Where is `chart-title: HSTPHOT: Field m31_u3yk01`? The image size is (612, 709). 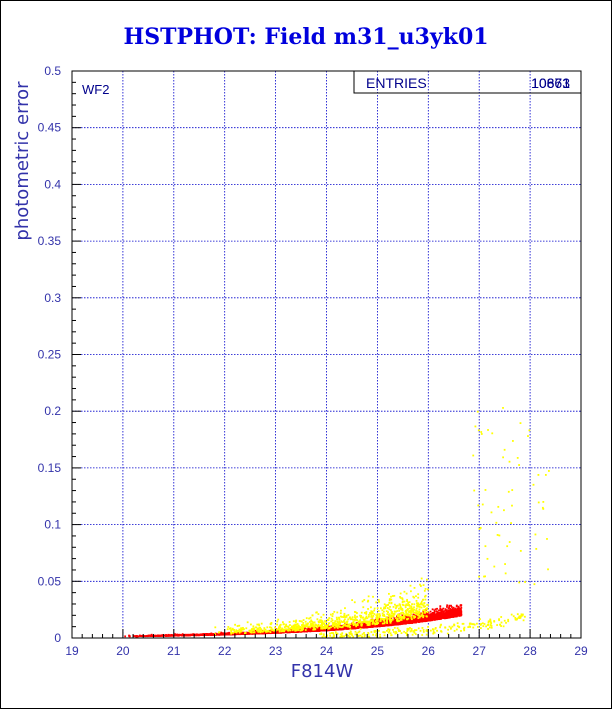
chart-title: HSTPHOT: Field m31_u3yk01 is located at coordinates (306, 37).